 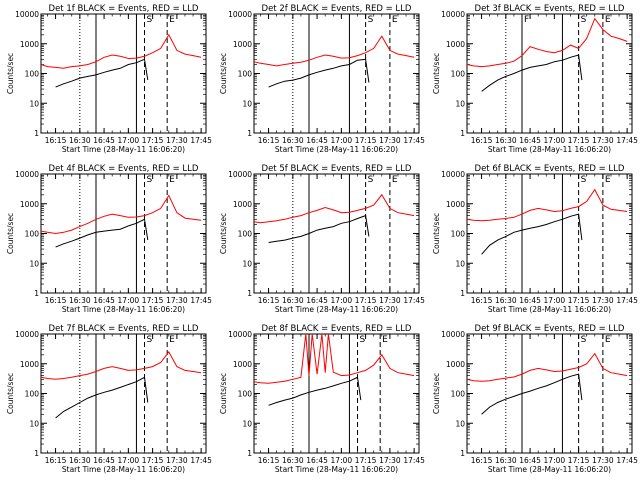 What do you see at coordinates (550, 9) in the screenshot?
I see `chart-title: Det 3f BLACK = Events, RED = LLD` at bounding box center [550, 9].